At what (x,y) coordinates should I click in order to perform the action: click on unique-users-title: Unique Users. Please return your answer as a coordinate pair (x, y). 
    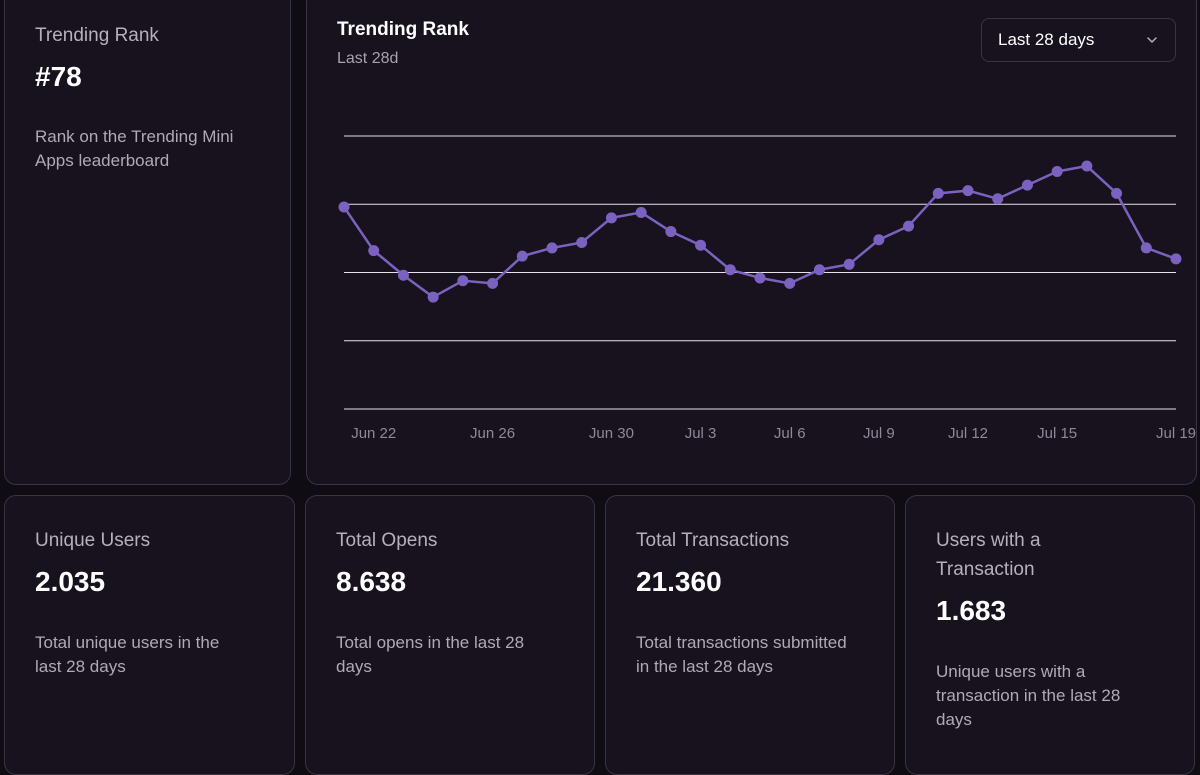
    Looking at the image, I should click on (93, 540).